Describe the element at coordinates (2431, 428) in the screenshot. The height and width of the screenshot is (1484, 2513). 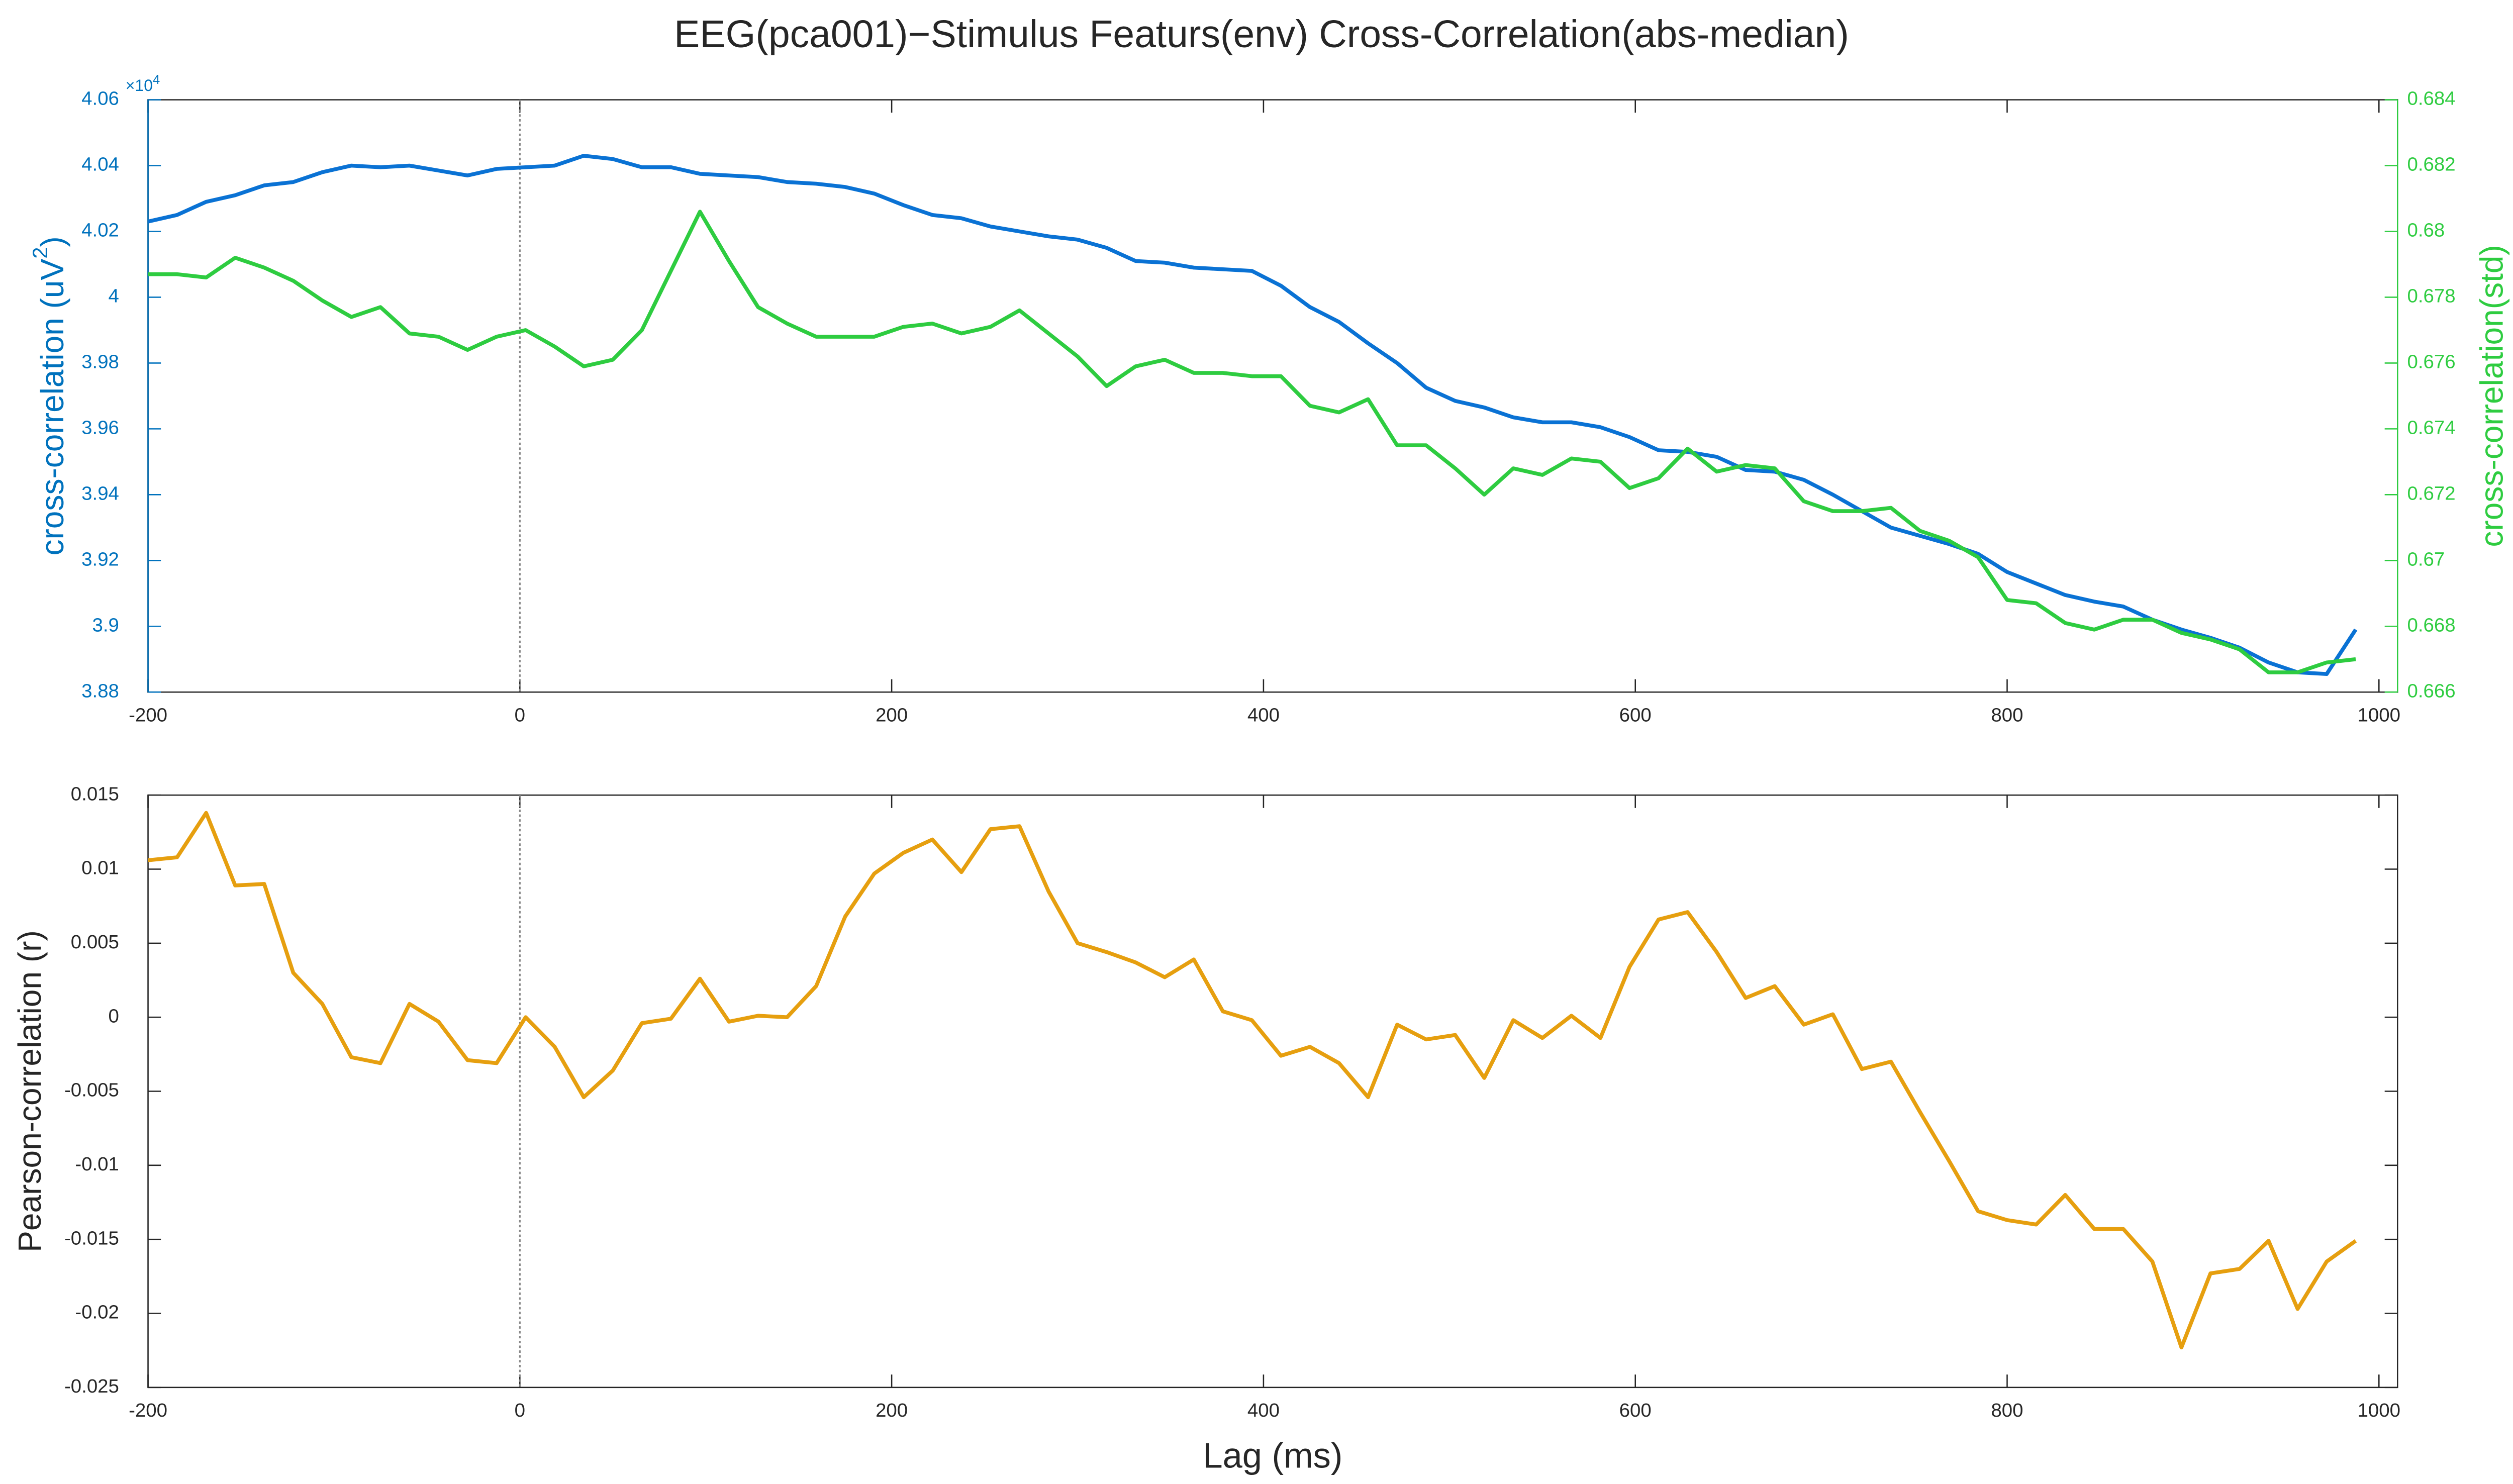
I see `y2-tick-label: 0.674` at that location.